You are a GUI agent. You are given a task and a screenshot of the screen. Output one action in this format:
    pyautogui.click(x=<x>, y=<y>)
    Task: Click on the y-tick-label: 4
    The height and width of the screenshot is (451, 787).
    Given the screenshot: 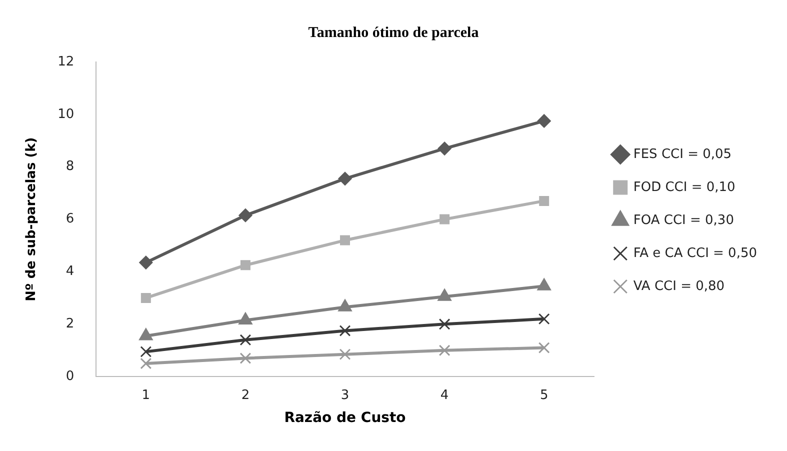 What is the action you would take?
    pyautogui.click(x=70, y=272)
    